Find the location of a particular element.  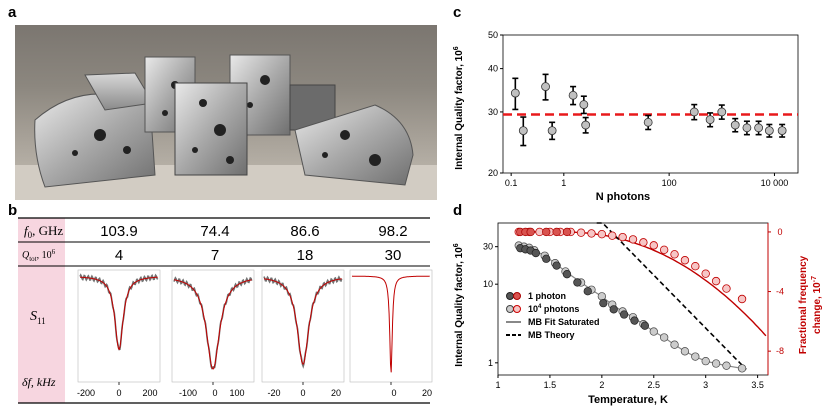

resonance-curves is located at coordinates (255, 327).